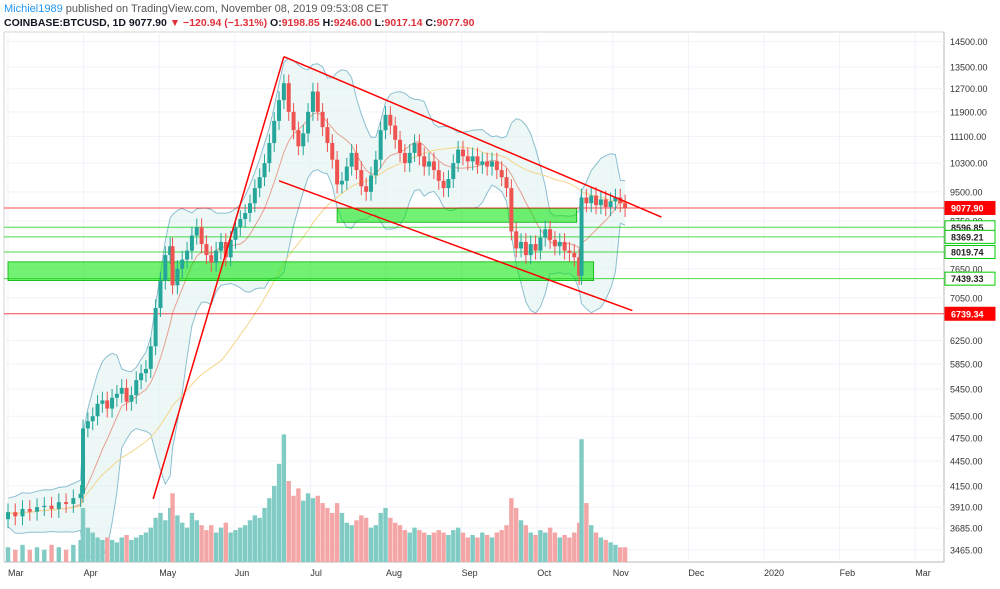  Describe the element at coordinates (966, 298) in the screenshot. I see `price-tick-label: 7050.00` at that location.